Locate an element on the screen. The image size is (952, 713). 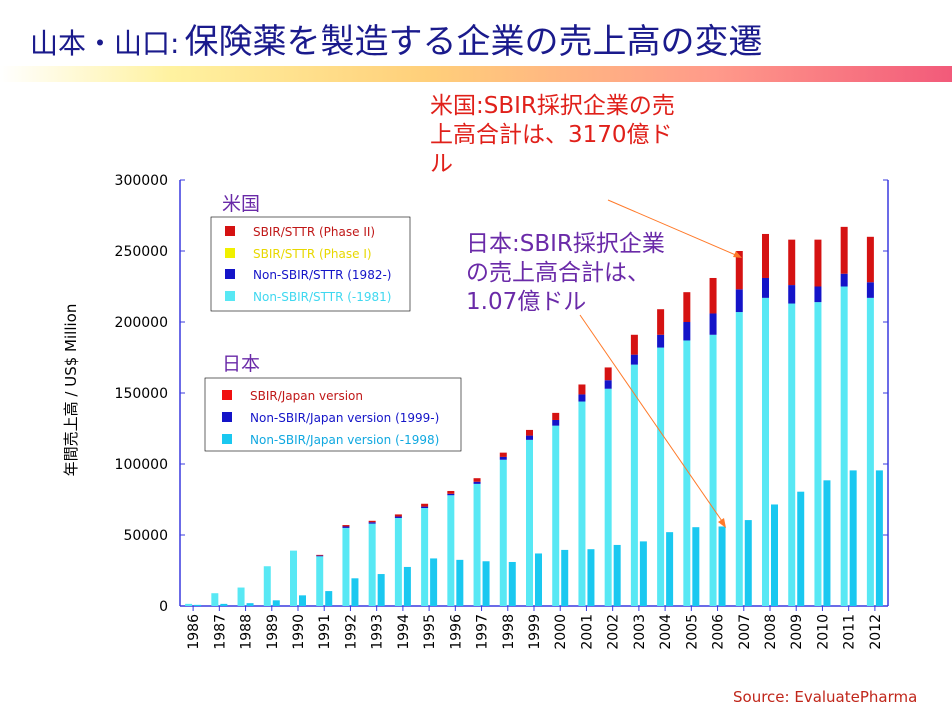
legend-jp-item-sbir: SBIR/Japan version is located at coordinates (306, 396).